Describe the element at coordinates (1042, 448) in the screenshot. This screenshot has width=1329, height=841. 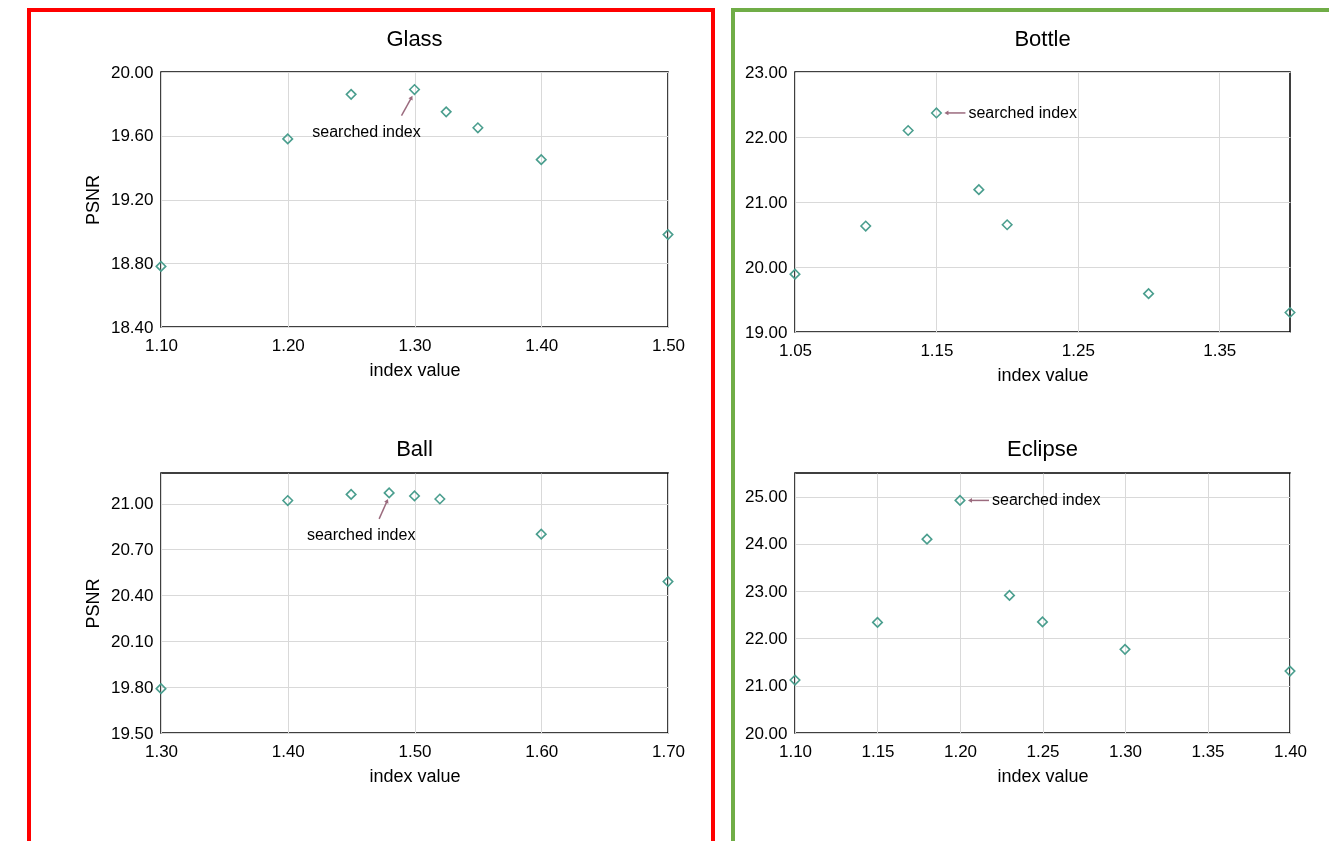
I see `chart-title: Eclipse` at that location.